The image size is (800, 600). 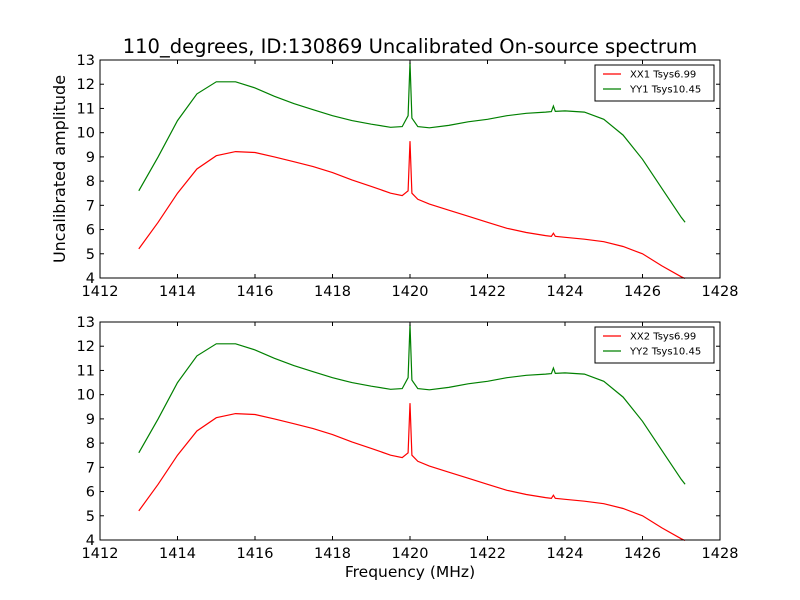 What do you see at coordinates (255, 292) in the screenshot?
I see `top-x-tick-label: 1416` at bounding box center [255, 292].